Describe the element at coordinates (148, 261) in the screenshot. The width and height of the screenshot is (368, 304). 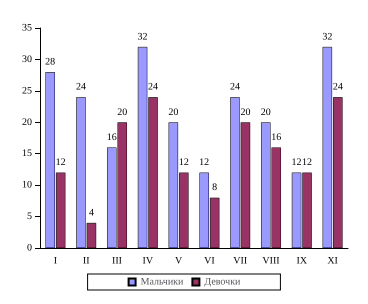
I see `x-tick-label: IV` at that location.